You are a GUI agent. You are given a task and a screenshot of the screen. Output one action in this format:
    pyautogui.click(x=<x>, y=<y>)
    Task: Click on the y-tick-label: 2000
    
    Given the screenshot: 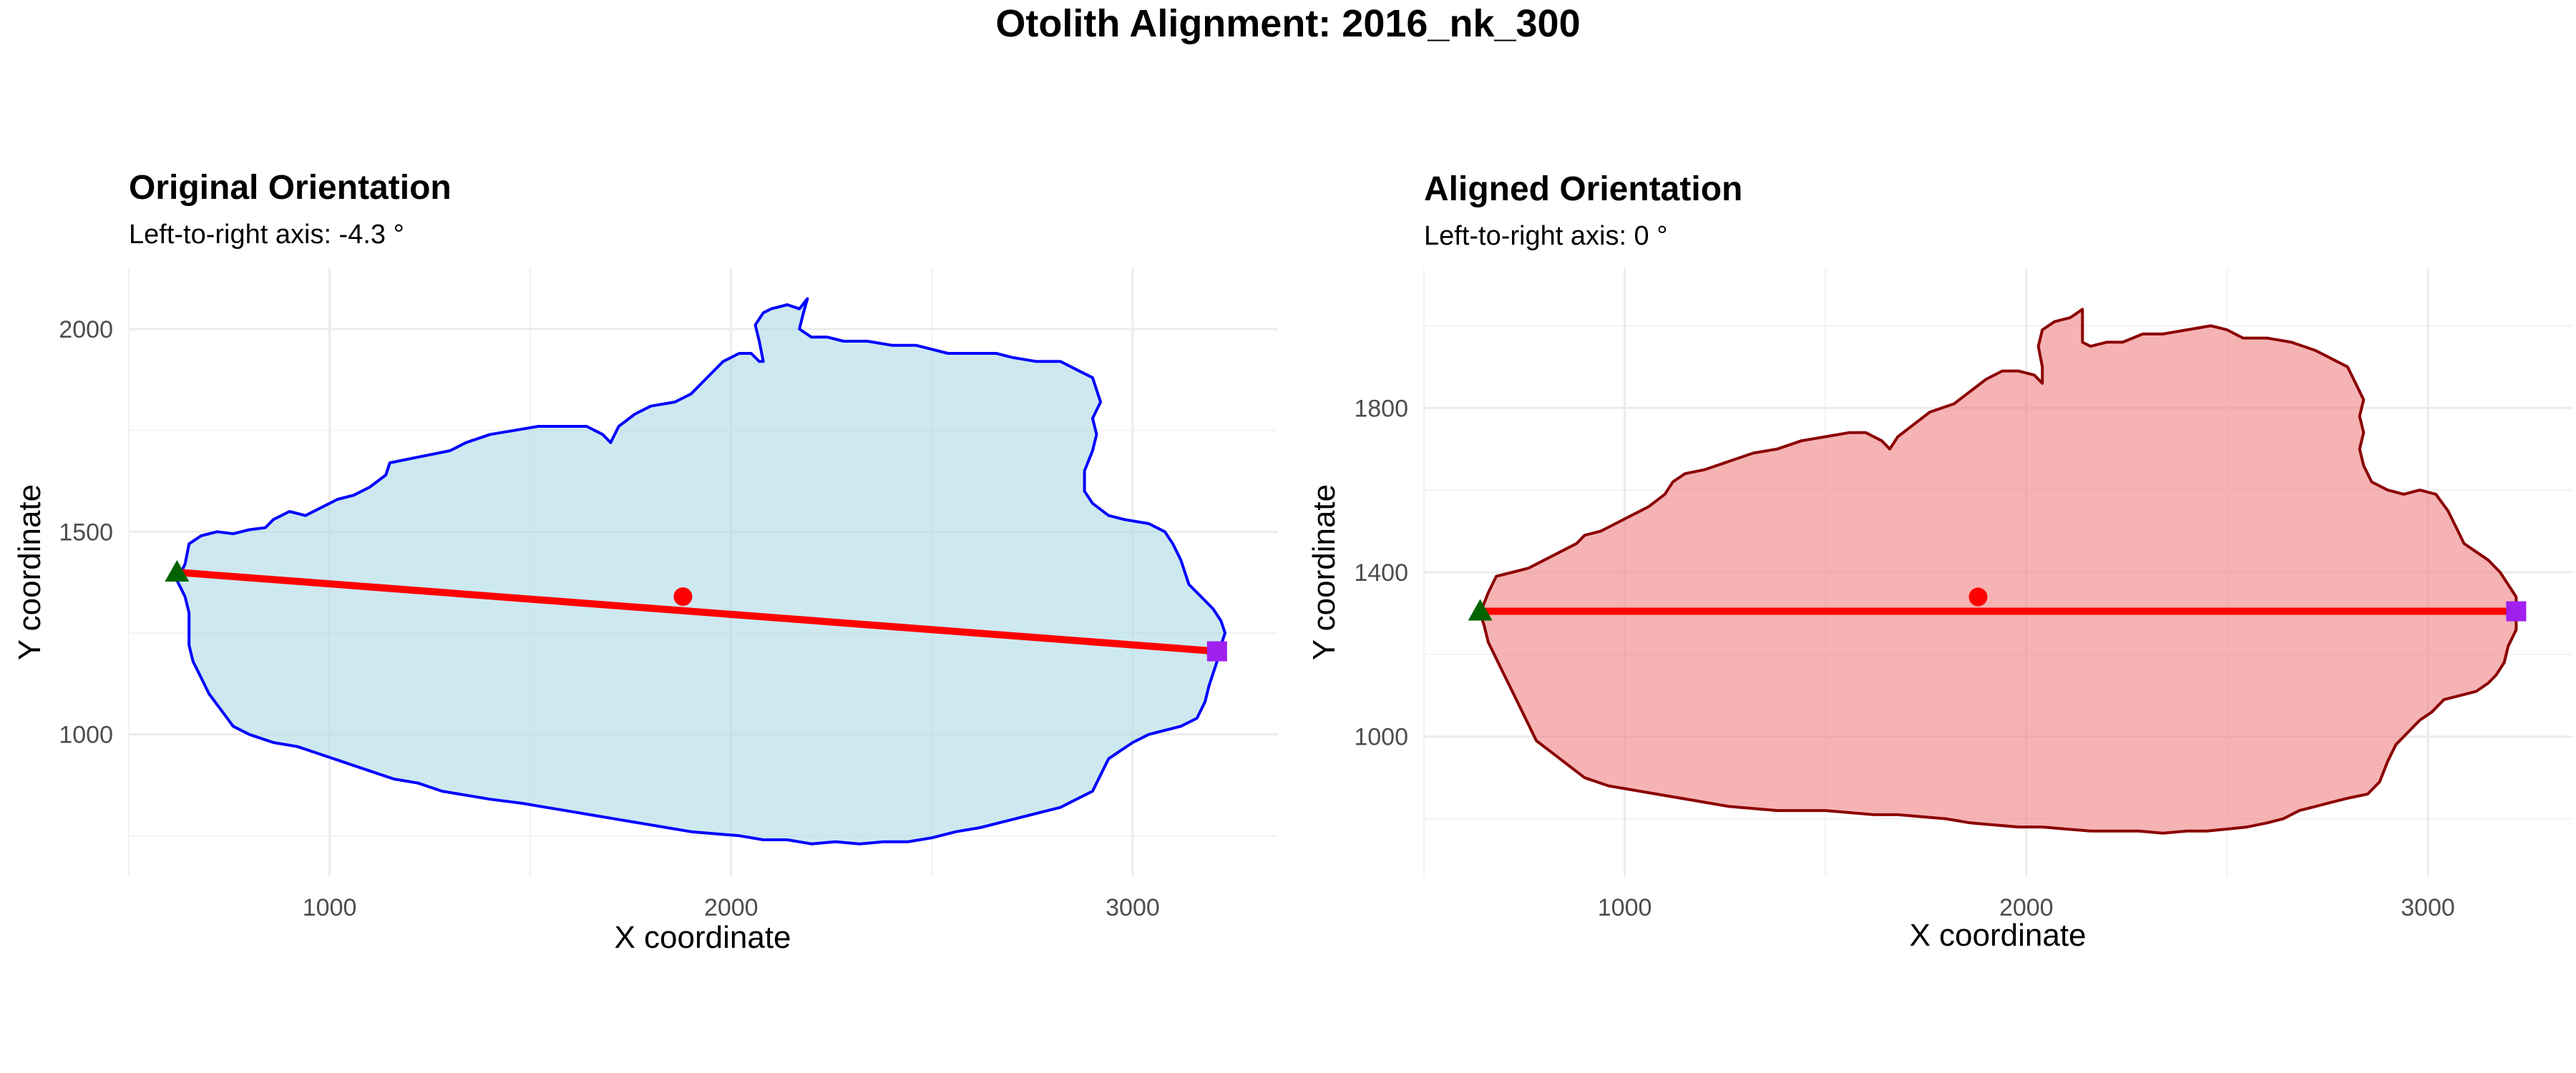 What is the action you would take?
    pyautogui.click(x=86, y=329)
    